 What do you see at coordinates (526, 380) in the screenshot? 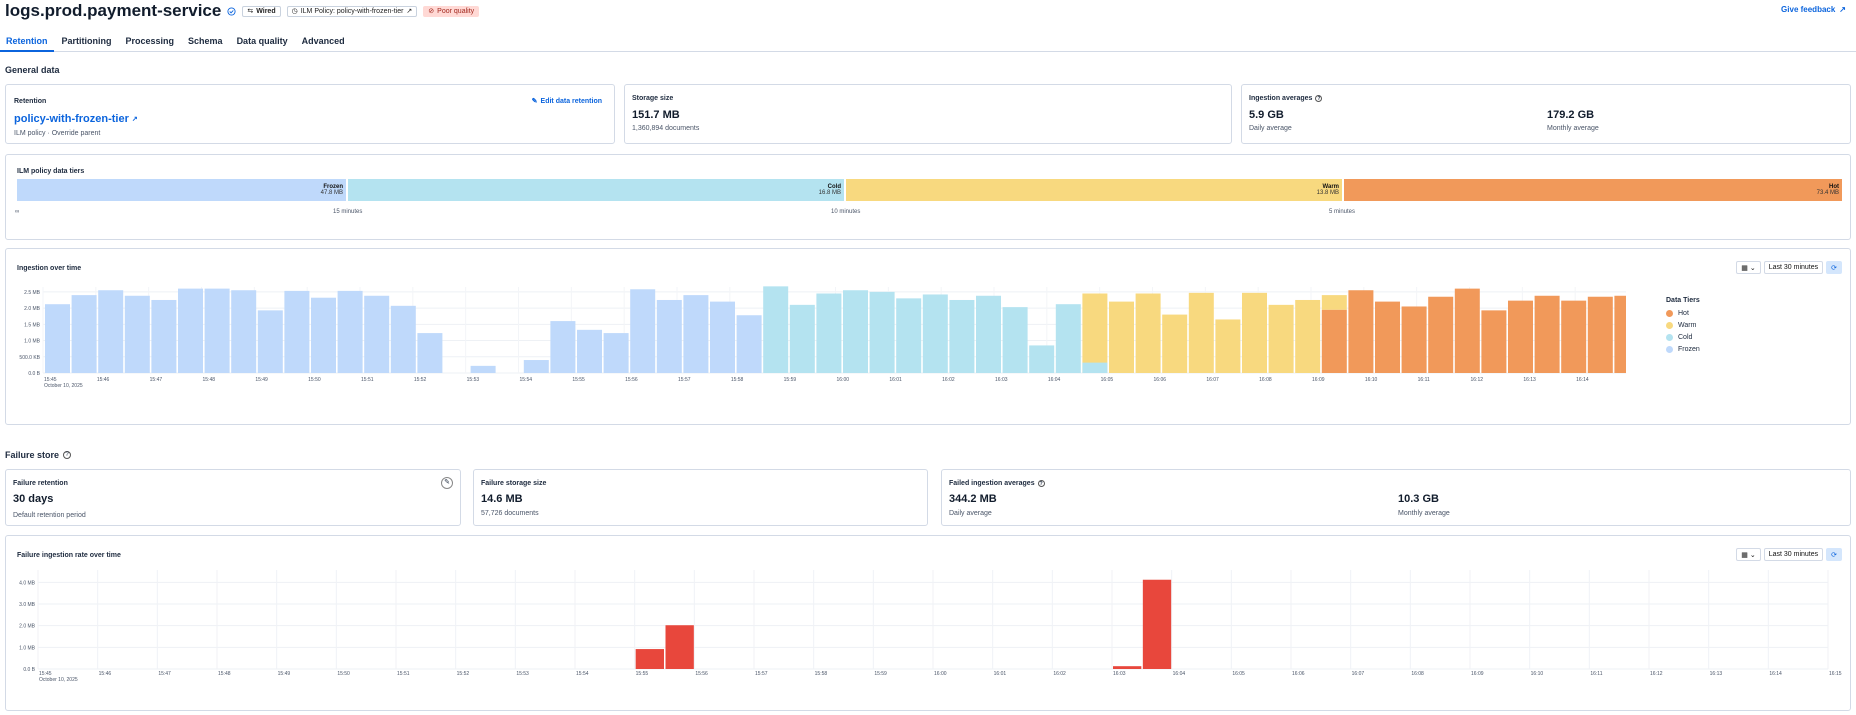
I see `x-tick-label: 15:54` at bounding box center [526, 380].